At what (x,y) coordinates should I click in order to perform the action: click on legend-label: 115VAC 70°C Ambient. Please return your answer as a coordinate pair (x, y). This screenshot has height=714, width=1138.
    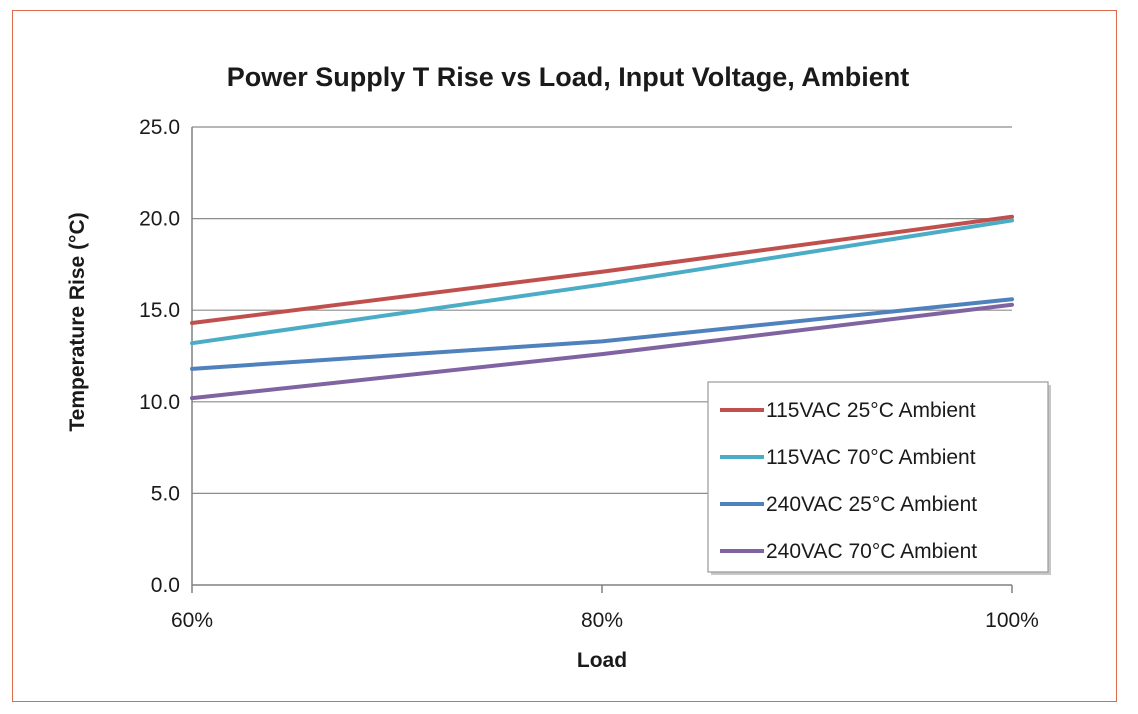
    Looking at the image, I should click on (871, 457).